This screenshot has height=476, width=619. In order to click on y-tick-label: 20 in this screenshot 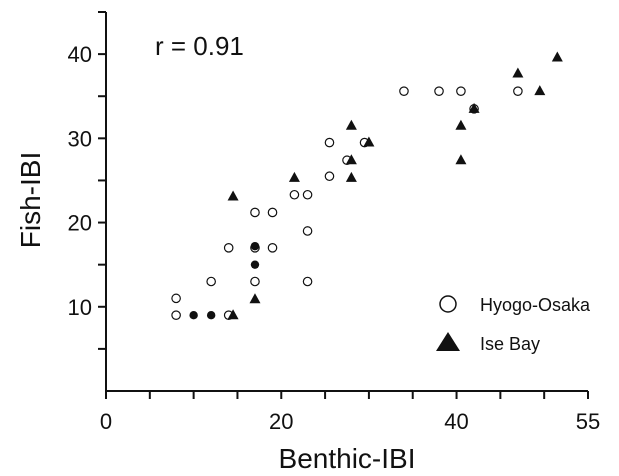, I will do `click(80, 223)`.